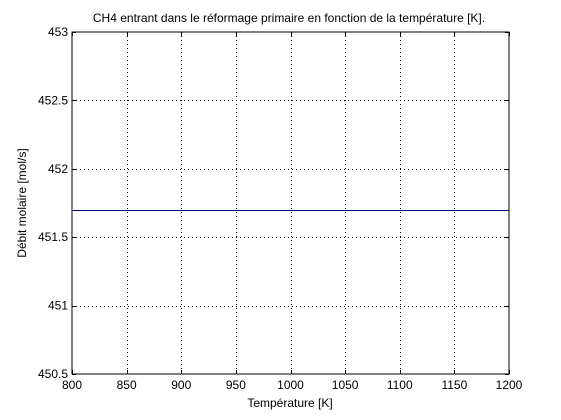  Describe the element at coordinates (127, 385) in the screenshot. I see `x-tick-label: 850` at that location.